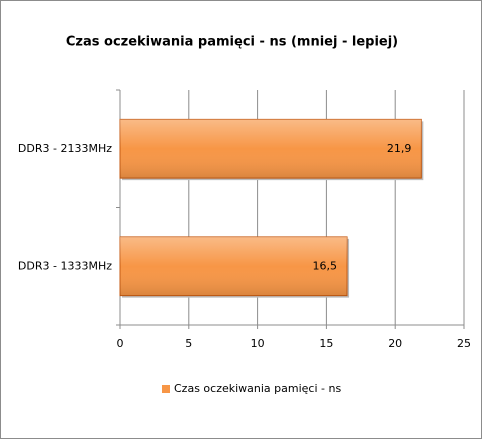 Image resolution: width=482 pixels, height=439 pixels. What do you see at coordinates (120, 343) in the screenshot?
I see `x-tick-label: 0` at bounding box center [120, 343].